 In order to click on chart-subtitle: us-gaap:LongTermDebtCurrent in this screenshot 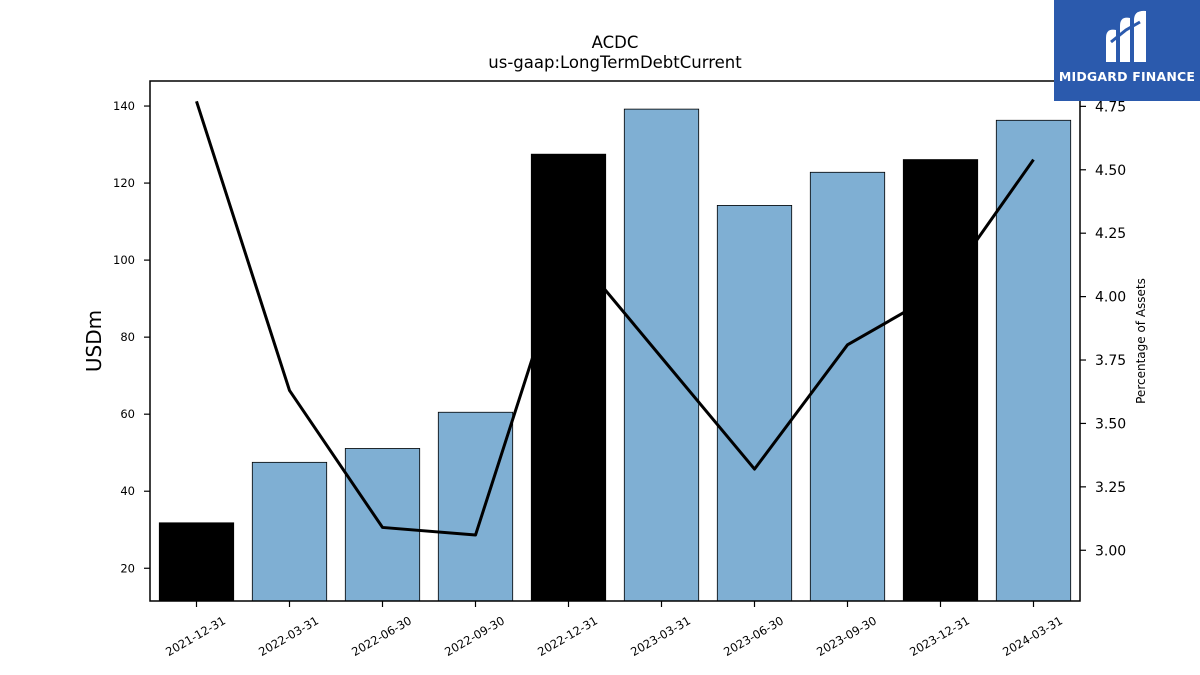, I will do `click(615, 62)`.